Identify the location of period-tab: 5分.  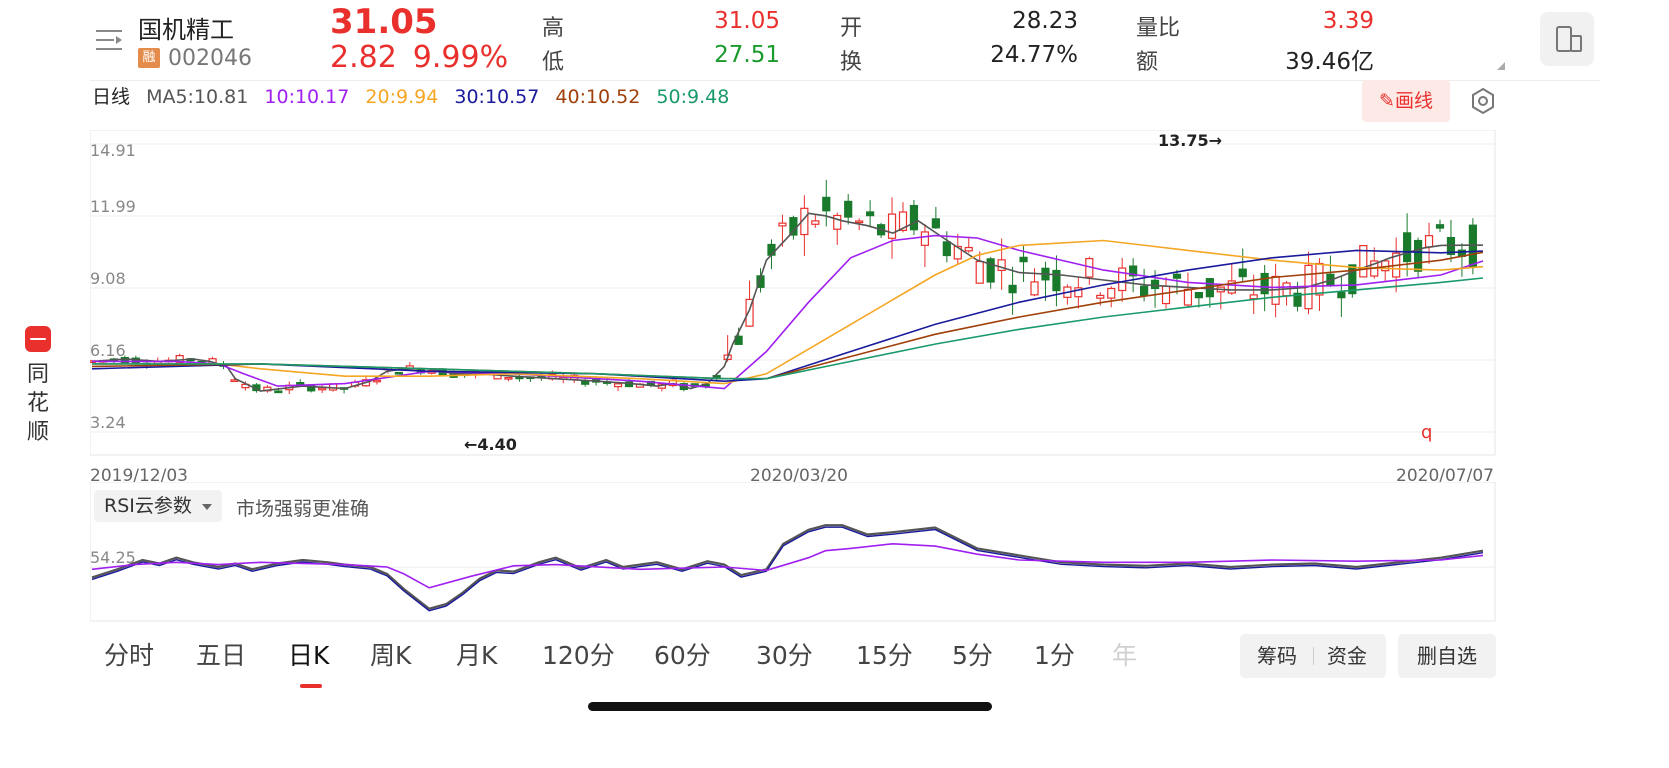
(972, 655).